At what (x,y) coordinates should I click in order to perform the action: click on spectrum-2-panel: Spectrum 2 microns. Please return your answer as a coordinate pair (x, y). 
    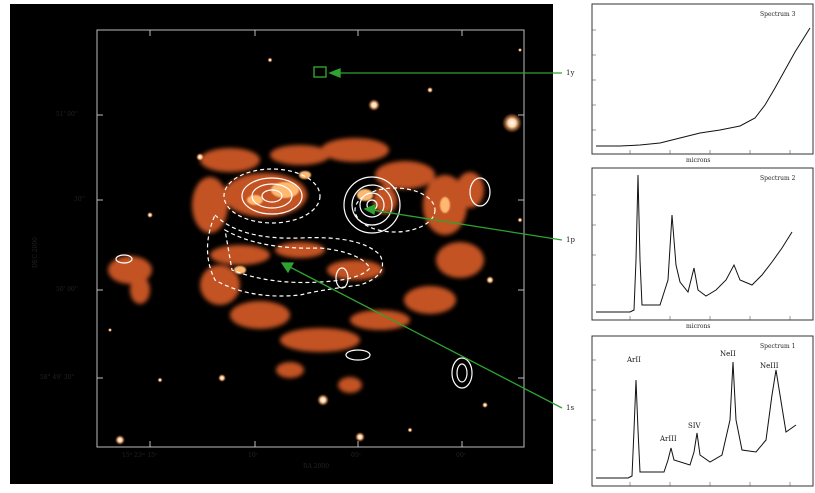
    Looking at the image, I should click on (702, 248).